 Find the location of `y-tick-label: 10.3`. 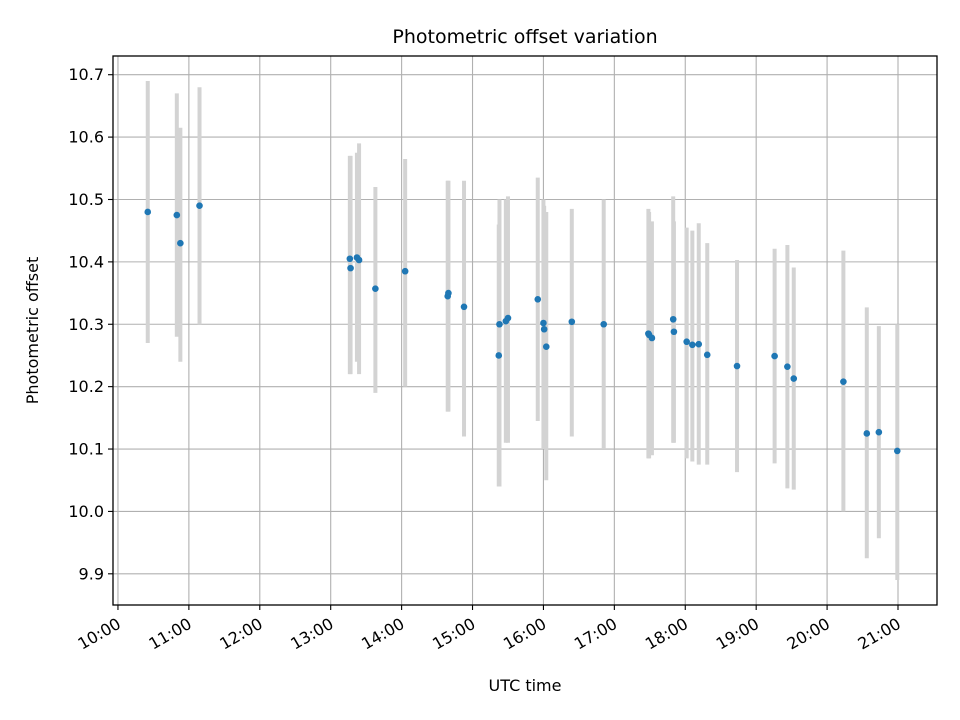

y-tick-label: 10.3 is located at coordinates (86, 324).